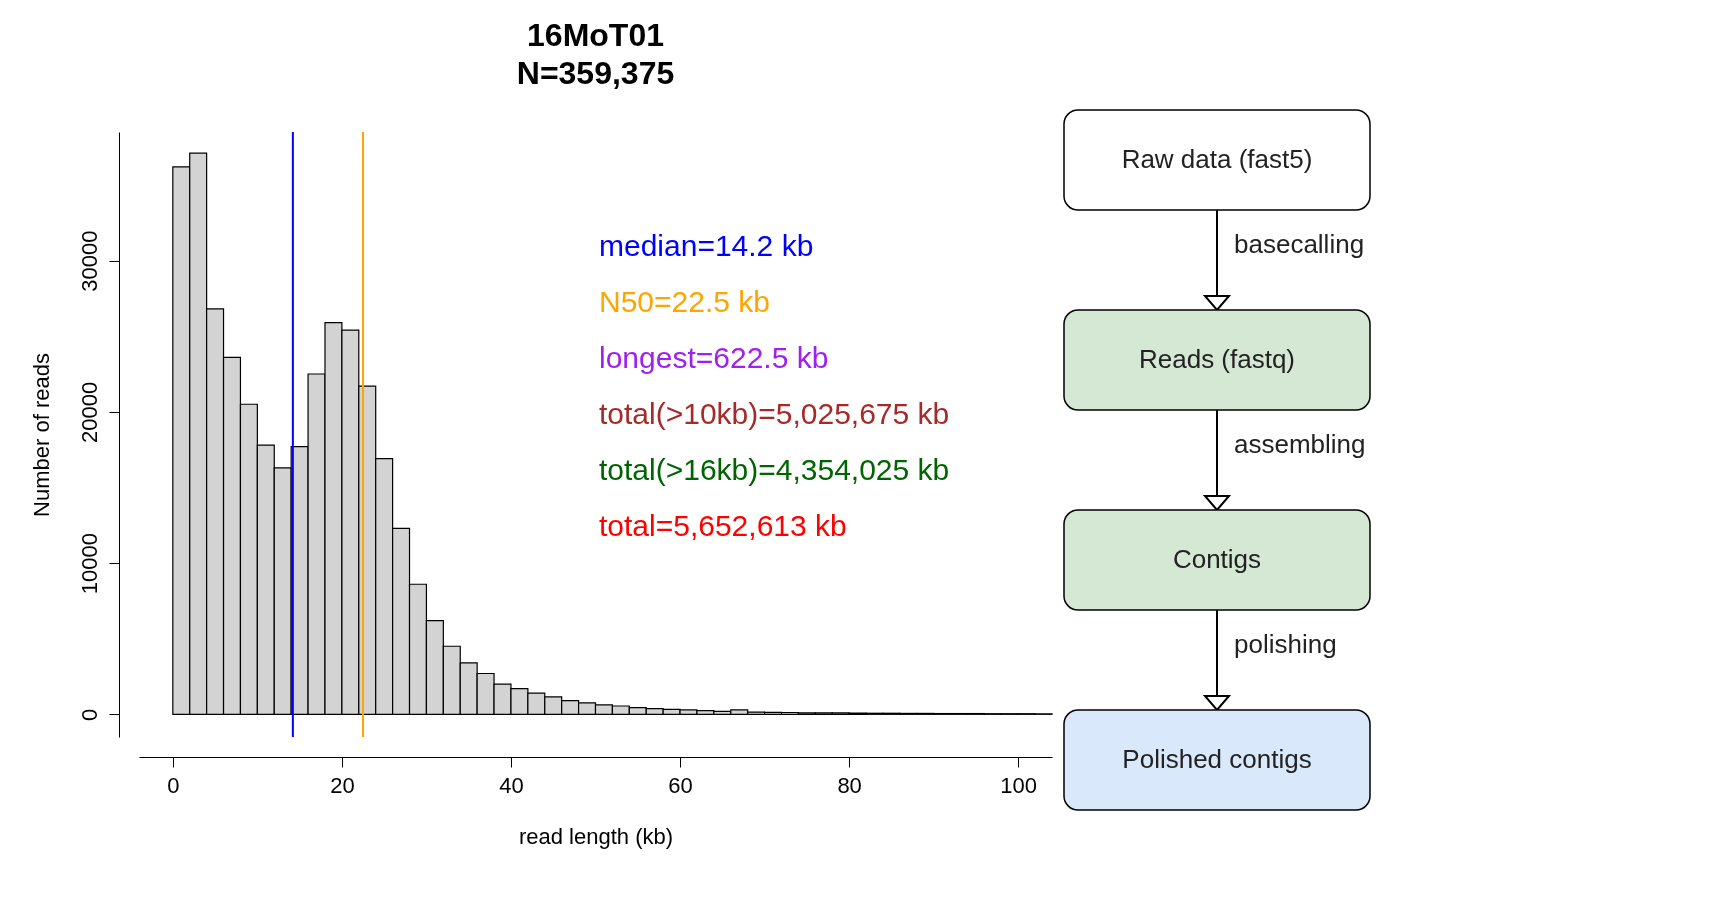 The height and width of the screenshot is (915, 1733). Describe the element at coordinates (774, 469) in the screenshot. I see `annotation: total(>16kb)=4,354,025 kb` at that location.